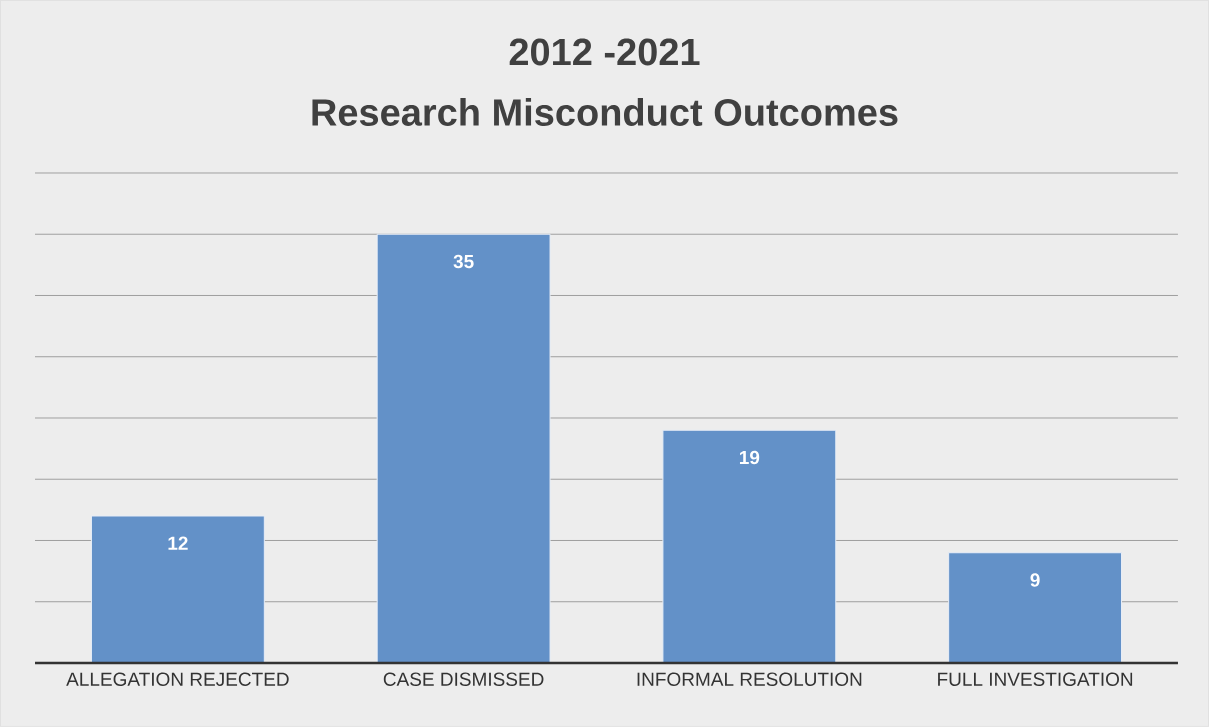 Image resolution: width=1209 pixels, height=727 pixels. Describe the element at coordinates (604, 52) in the screenshot. I see `chart-title: 2012 -2021` at that location.